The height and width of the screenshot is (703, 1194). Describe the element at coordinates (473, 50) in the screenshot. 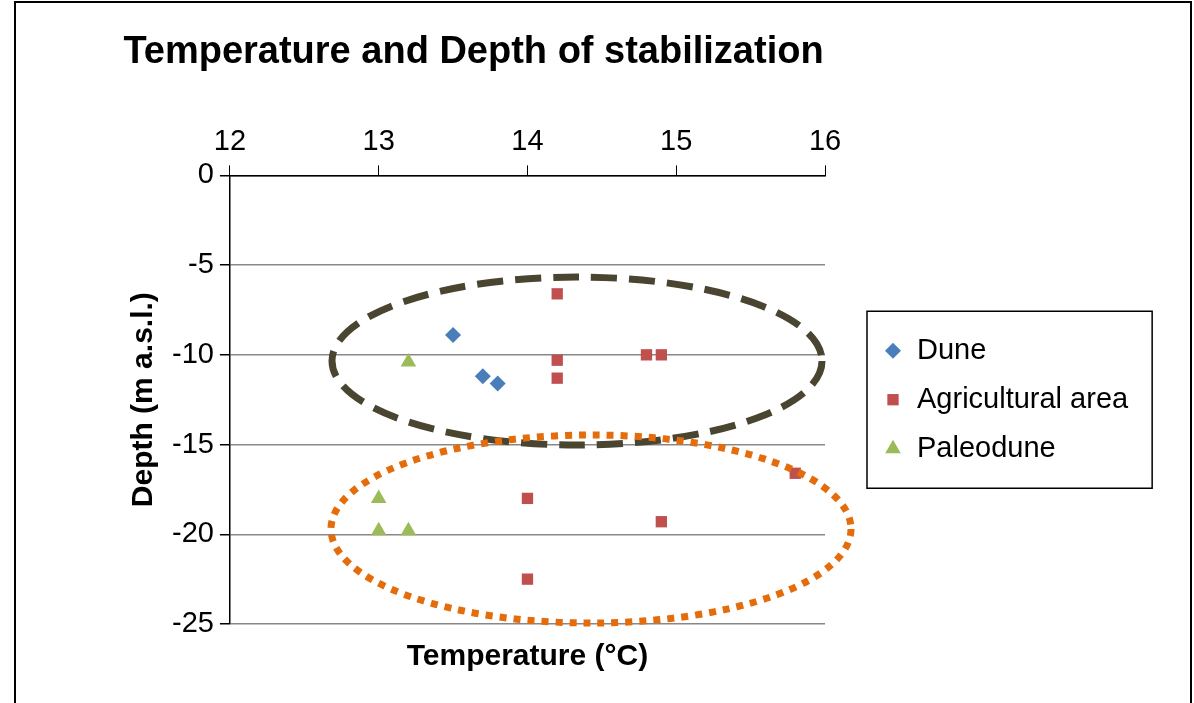

I see `chart-title: Temperature and Depth of stabilization` at that location.